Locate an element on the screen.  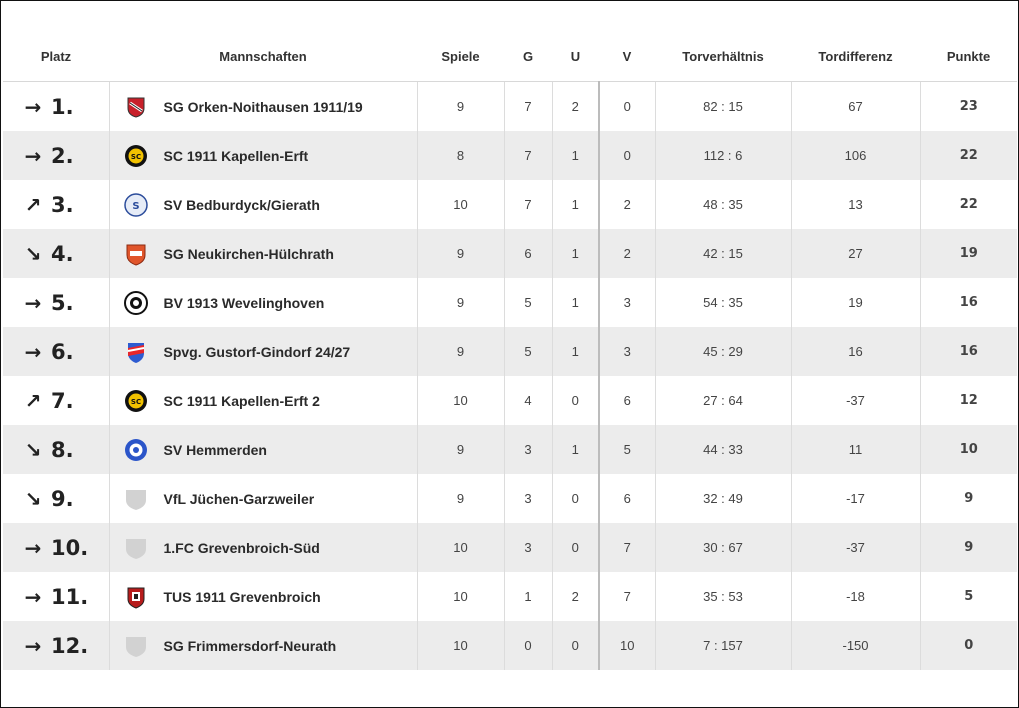
team-cell: TUS 1911 Grevenbroich is located at coordinates (263, 596).